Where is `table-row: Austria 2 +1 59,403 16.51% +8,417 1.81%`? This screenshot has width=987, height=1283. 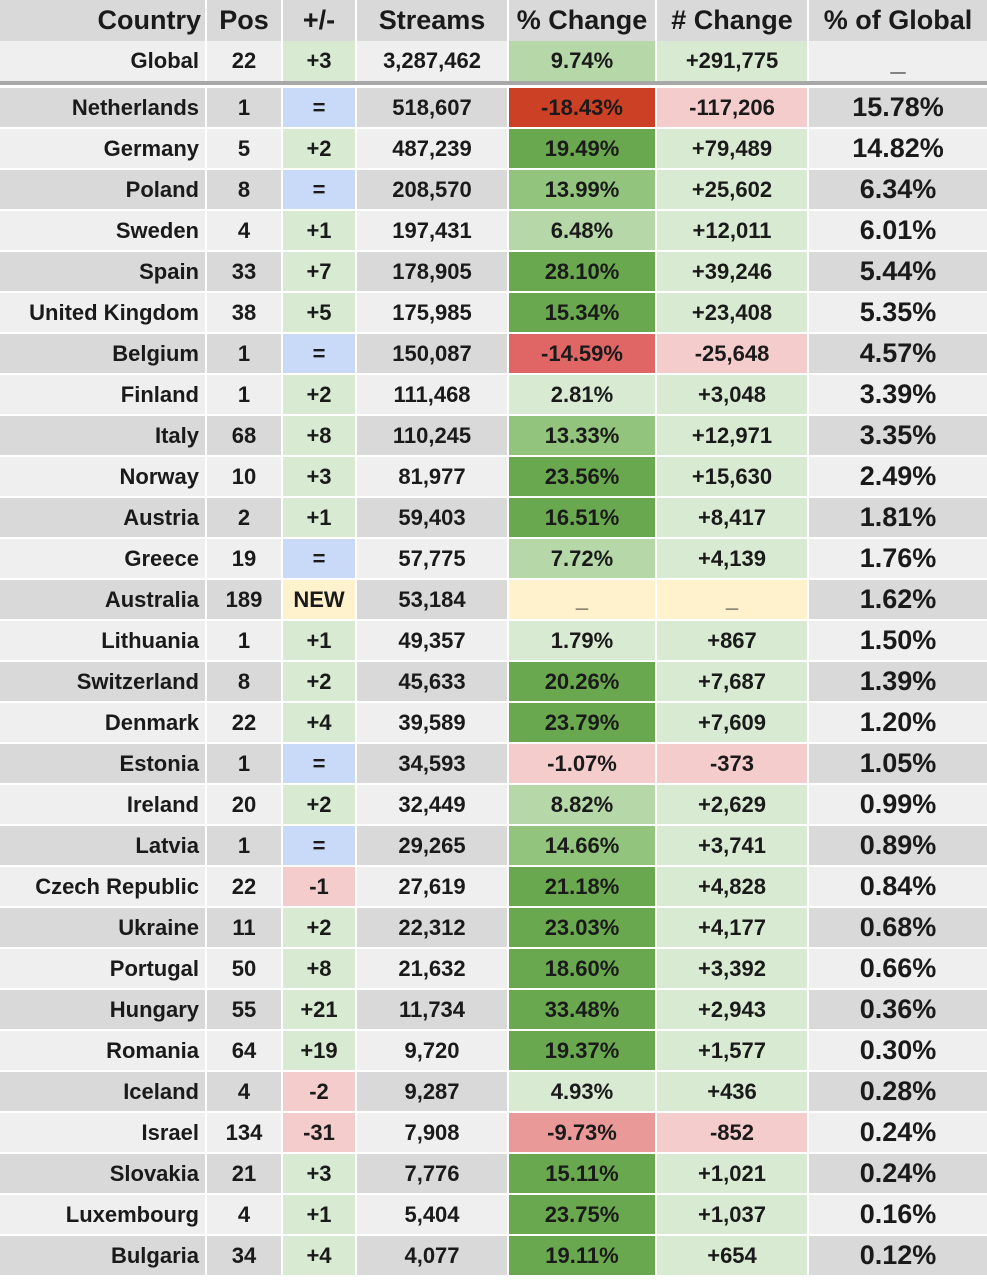
table-row: Austria 2 +1 59,403 16.51% +8,417 1.81% is located at coordinates (493, 517).